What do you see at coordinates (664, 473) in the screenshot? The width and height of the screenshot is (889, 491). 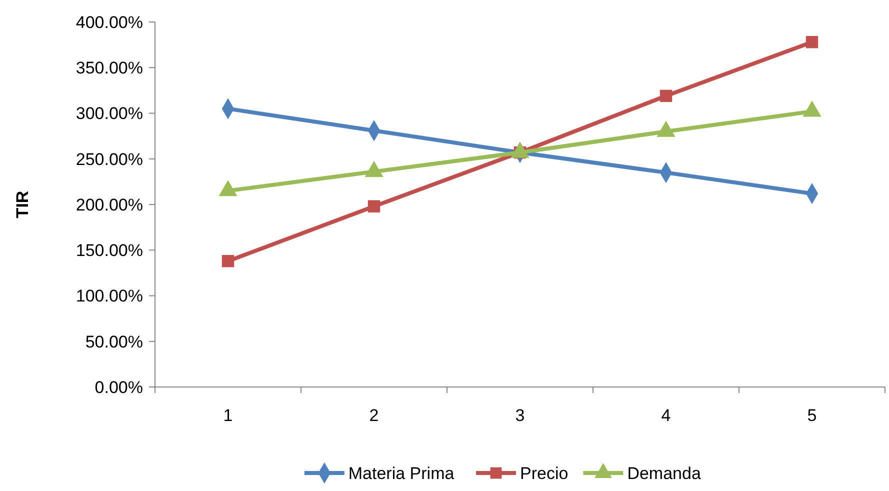 I see `legend-label: Demanda` at bounding box center [664, 473].